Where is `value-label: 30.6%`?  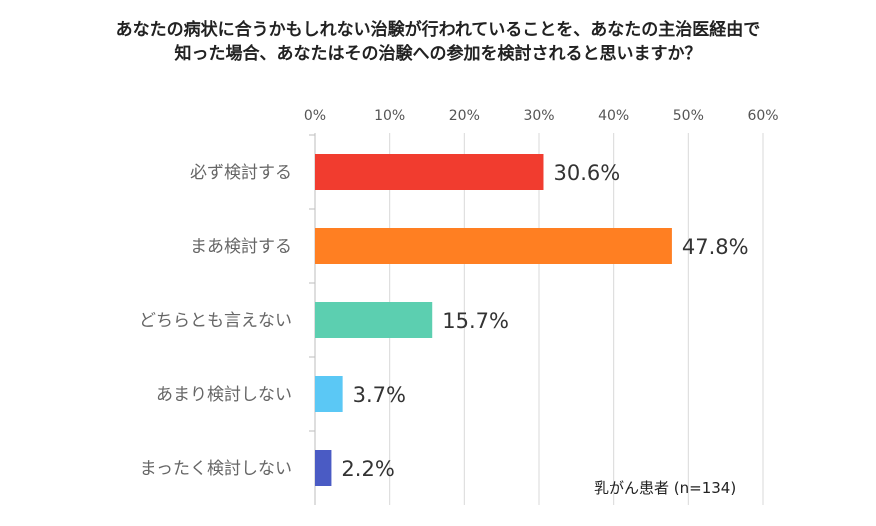 value-label: 30.6% is located at coordinates (586, 173).